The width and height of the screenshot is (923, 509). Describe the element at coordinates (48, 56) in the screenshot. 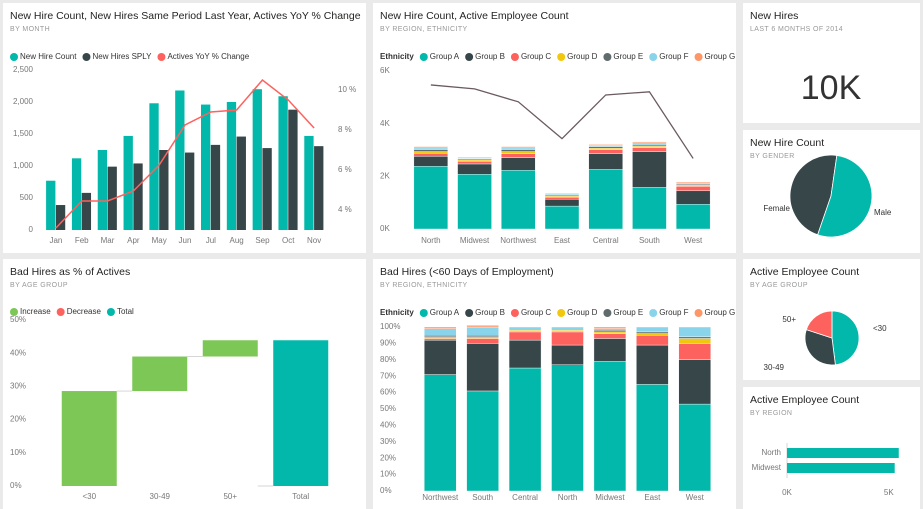

I see `legend-label: New Hire Count` at that location.